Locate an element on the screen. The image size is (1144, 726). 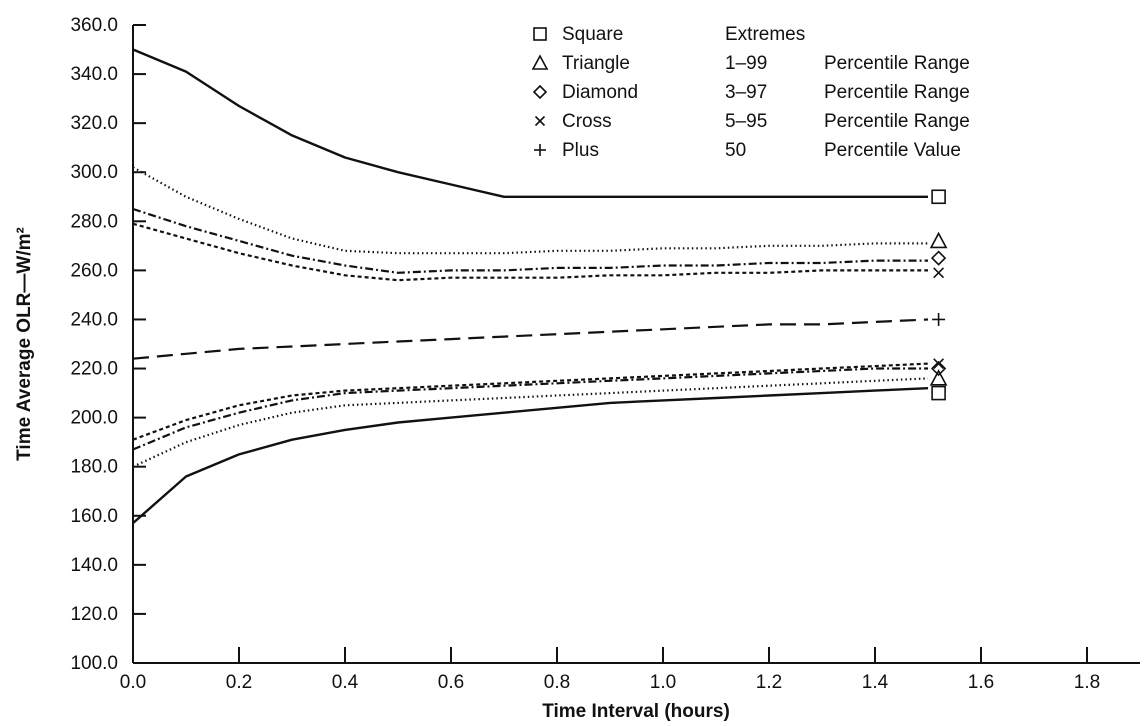
x-tick-label: 1.4 is located at coordinates (875, 682).